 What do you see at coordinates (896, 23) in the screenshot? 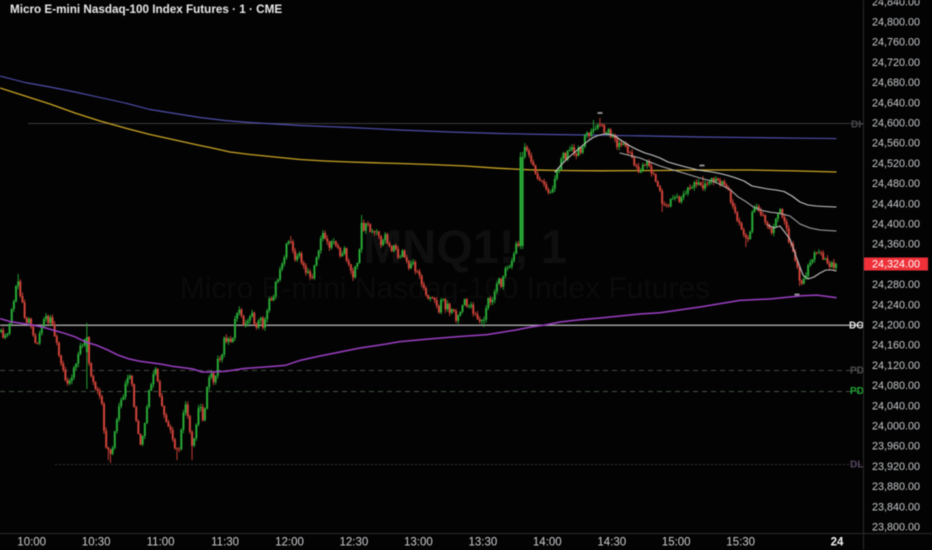
I see `svg-text: 24,800.00` at bounding box center [896, 23].